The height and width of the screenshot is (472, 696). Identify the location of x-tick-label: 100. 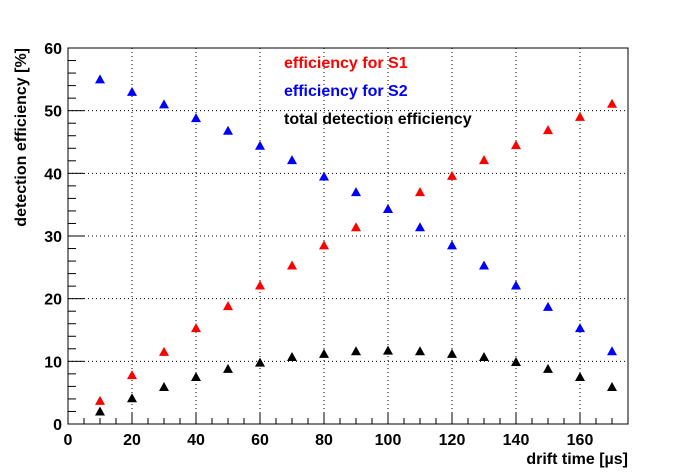
(388, 440).